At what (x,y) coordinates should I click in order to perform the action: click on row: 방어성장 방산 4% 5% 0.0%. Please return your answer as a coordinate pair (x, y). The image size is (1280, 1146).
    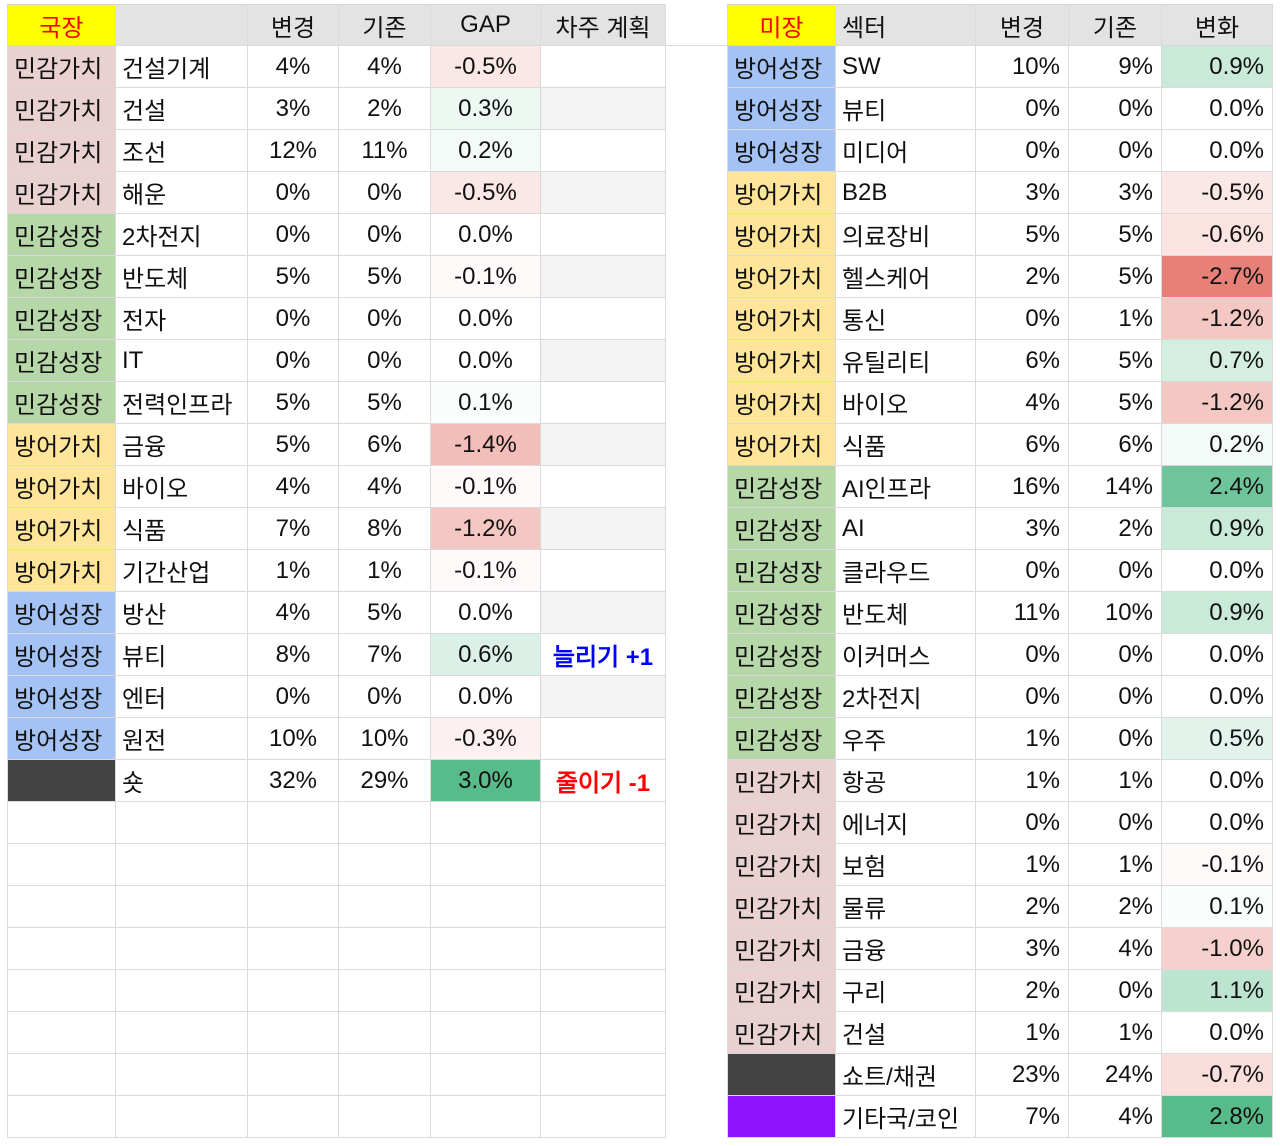
    Looking at the image, I should click on (367, 612).